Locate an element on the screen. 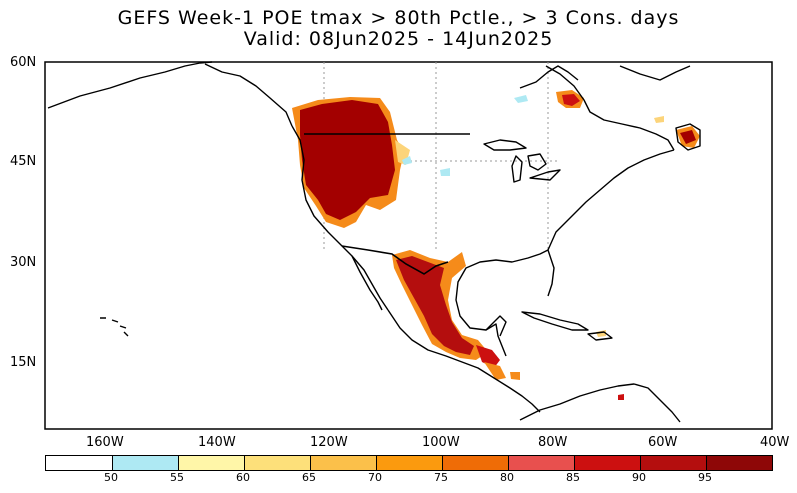 This screenshot has height=493, width=797. baja-california is located at coordinates (367, 283).